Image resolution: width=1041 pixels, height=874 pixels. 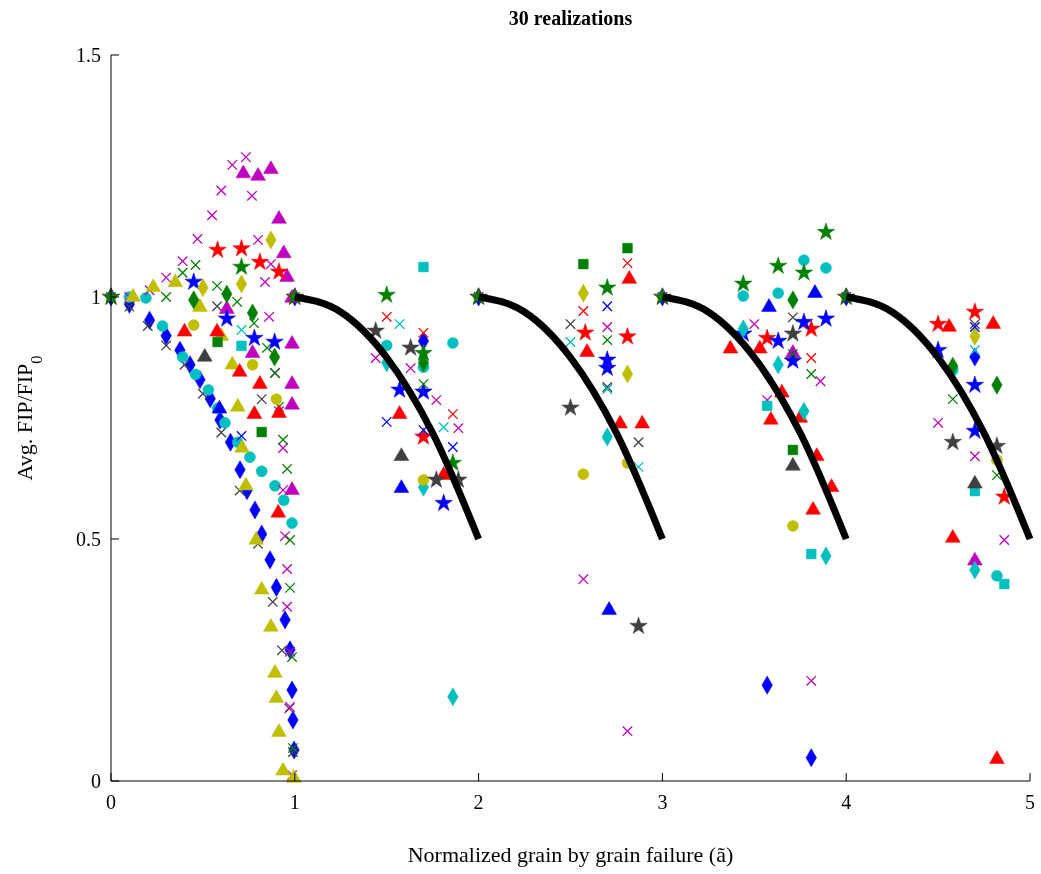 What do you see at coordinates (662, 802) in the screenshot?
I see `x-tick-label: 3` at bounding box center [662, 802].